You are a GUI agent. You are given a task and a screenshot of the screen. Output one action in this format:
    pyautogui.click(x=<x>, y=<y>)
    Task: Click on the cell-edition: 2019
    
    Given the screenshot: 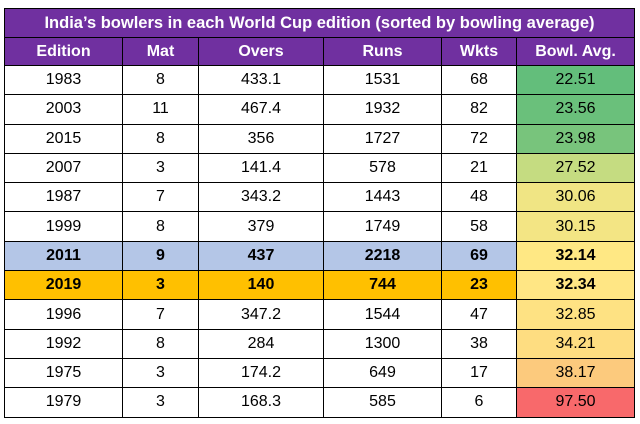 What is the action you would take?
    pyautogui.click(x=63, y=285)
    